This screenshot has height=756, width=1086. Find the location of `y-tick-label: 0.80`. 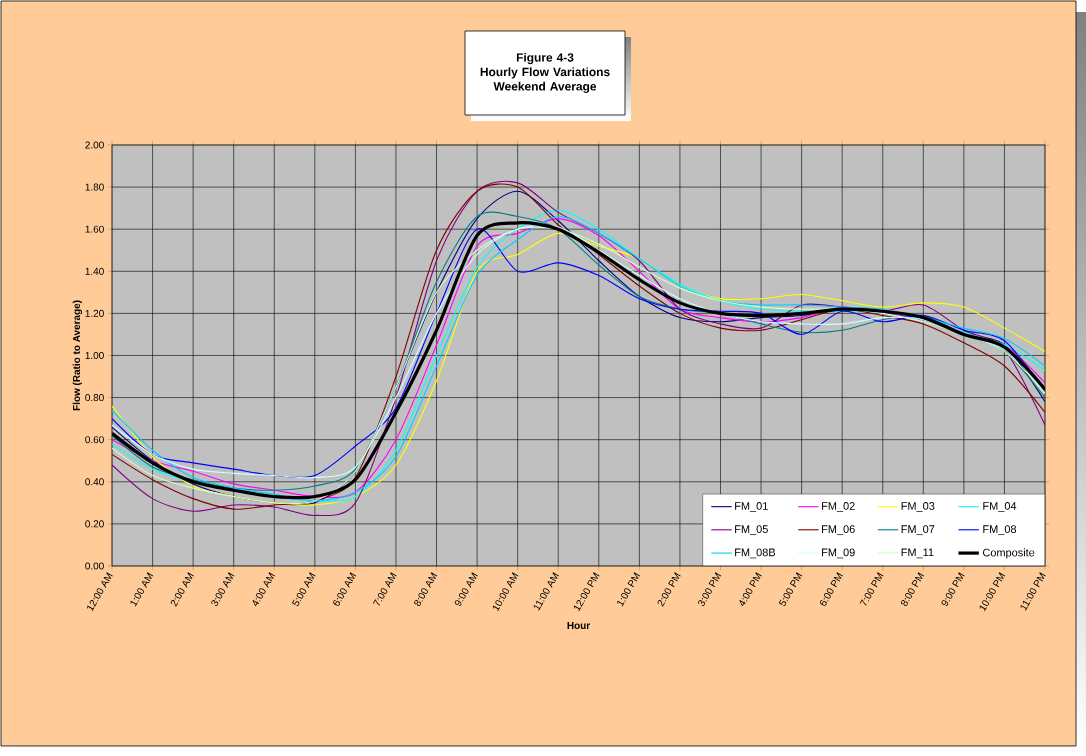

y-tick-label: 0.80 is located at coordinates (94, 398).